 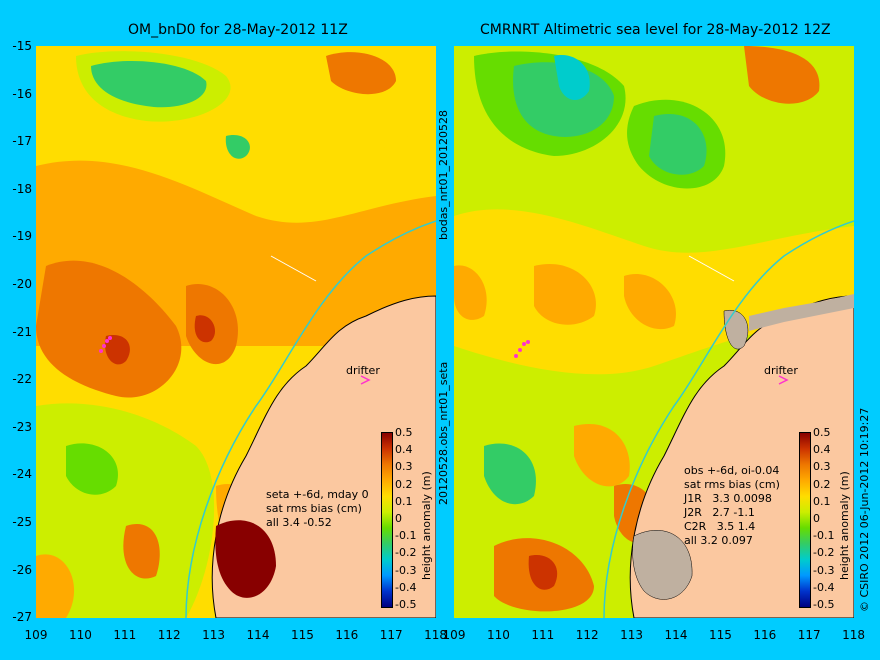 I want to click on right-colorbar, so click(x=805, y=520).